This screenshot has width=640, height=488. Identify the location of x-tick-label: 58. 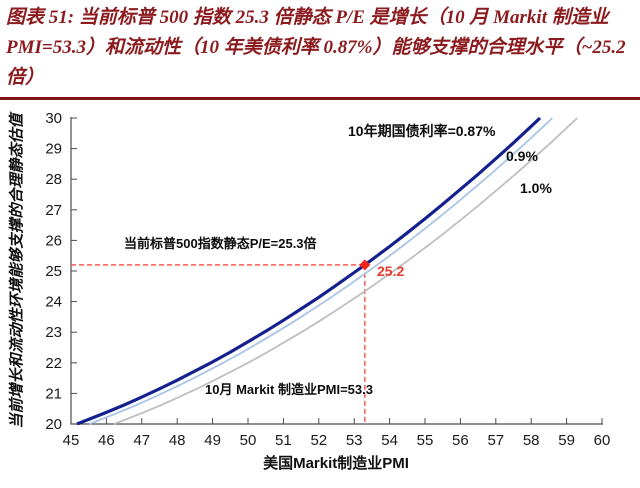
(531, 440).